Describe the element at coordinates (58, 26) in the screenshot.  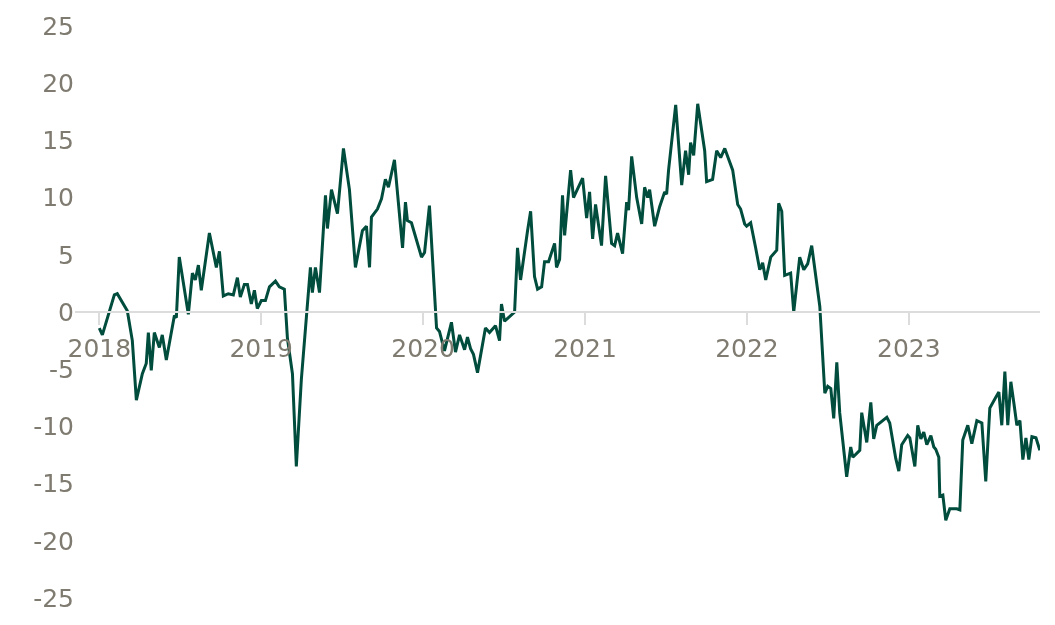
I see `y-tick-label: 25` at that location.